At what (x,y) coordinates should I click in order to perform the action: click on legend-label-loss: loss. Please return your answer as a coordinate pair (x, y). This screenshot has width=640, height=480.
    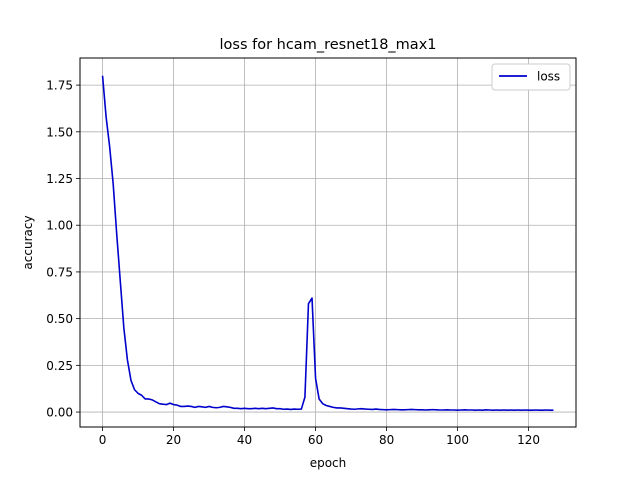
    Looking at the image, I should click on (548, 77).